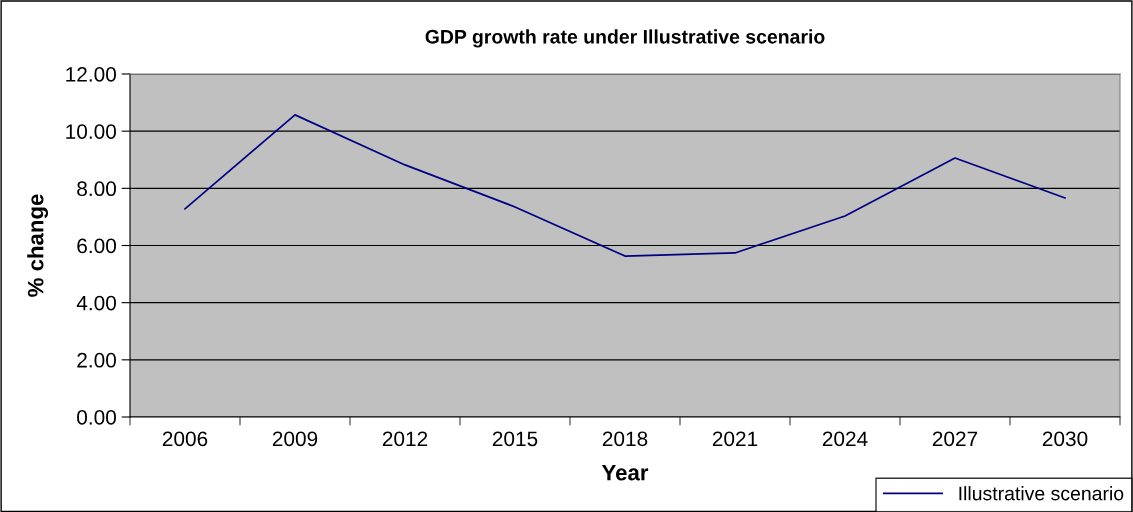  I want to click on x-tick-label: 2030, so click(1065, 439).